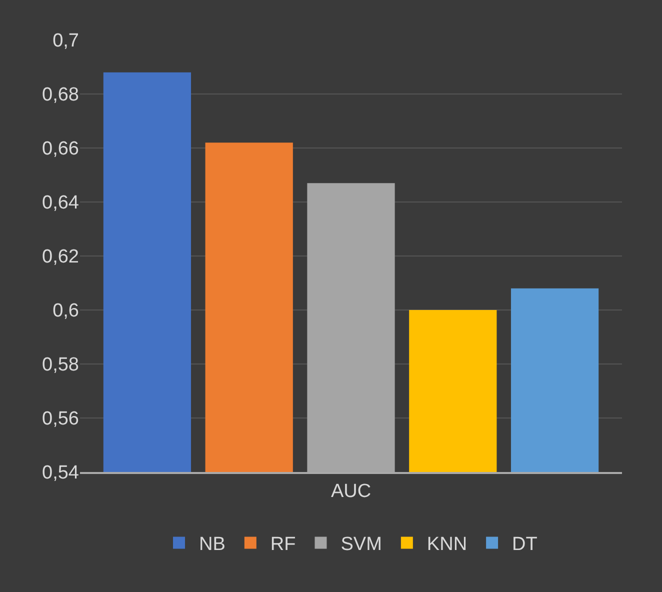 The image size is (662, 592). What do you see at coordinates (61, 473) in the screenshot?
I see `y-tick-label: 0,54` at bounding box center [61, 473].